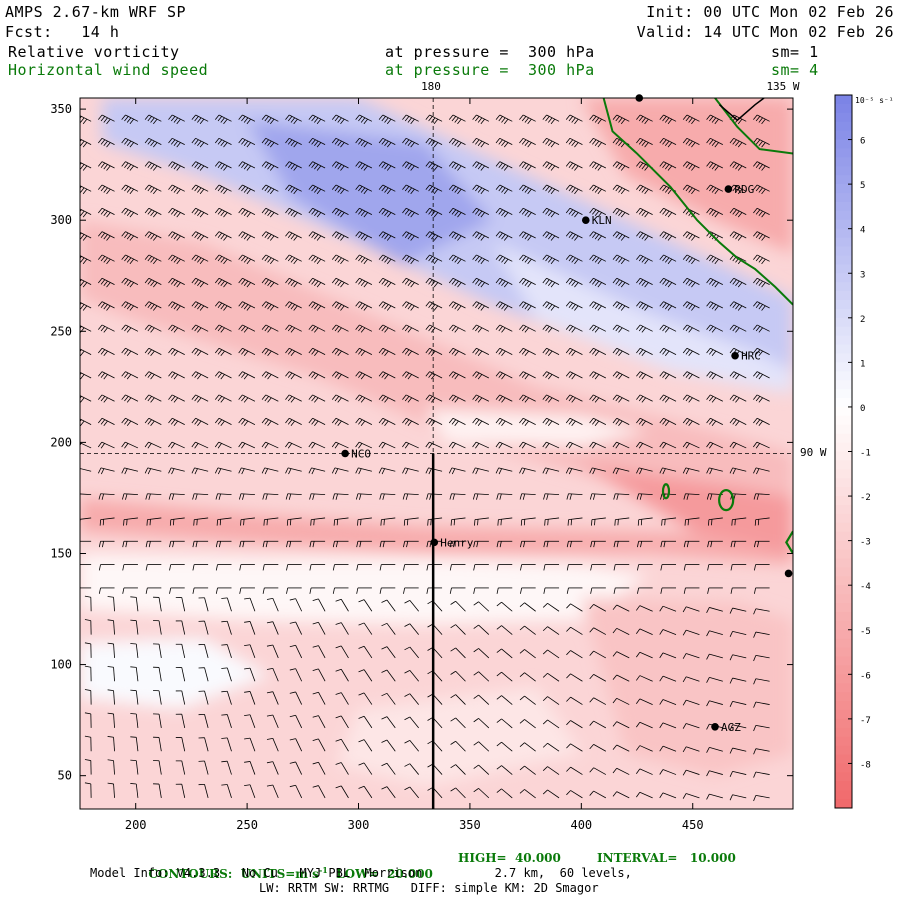 The image size is (900, 900). What do you see at coordinates (862, 231) in the screenshot?
I see `colorbar-tick-label: 4` at bounding box center [862, 231].